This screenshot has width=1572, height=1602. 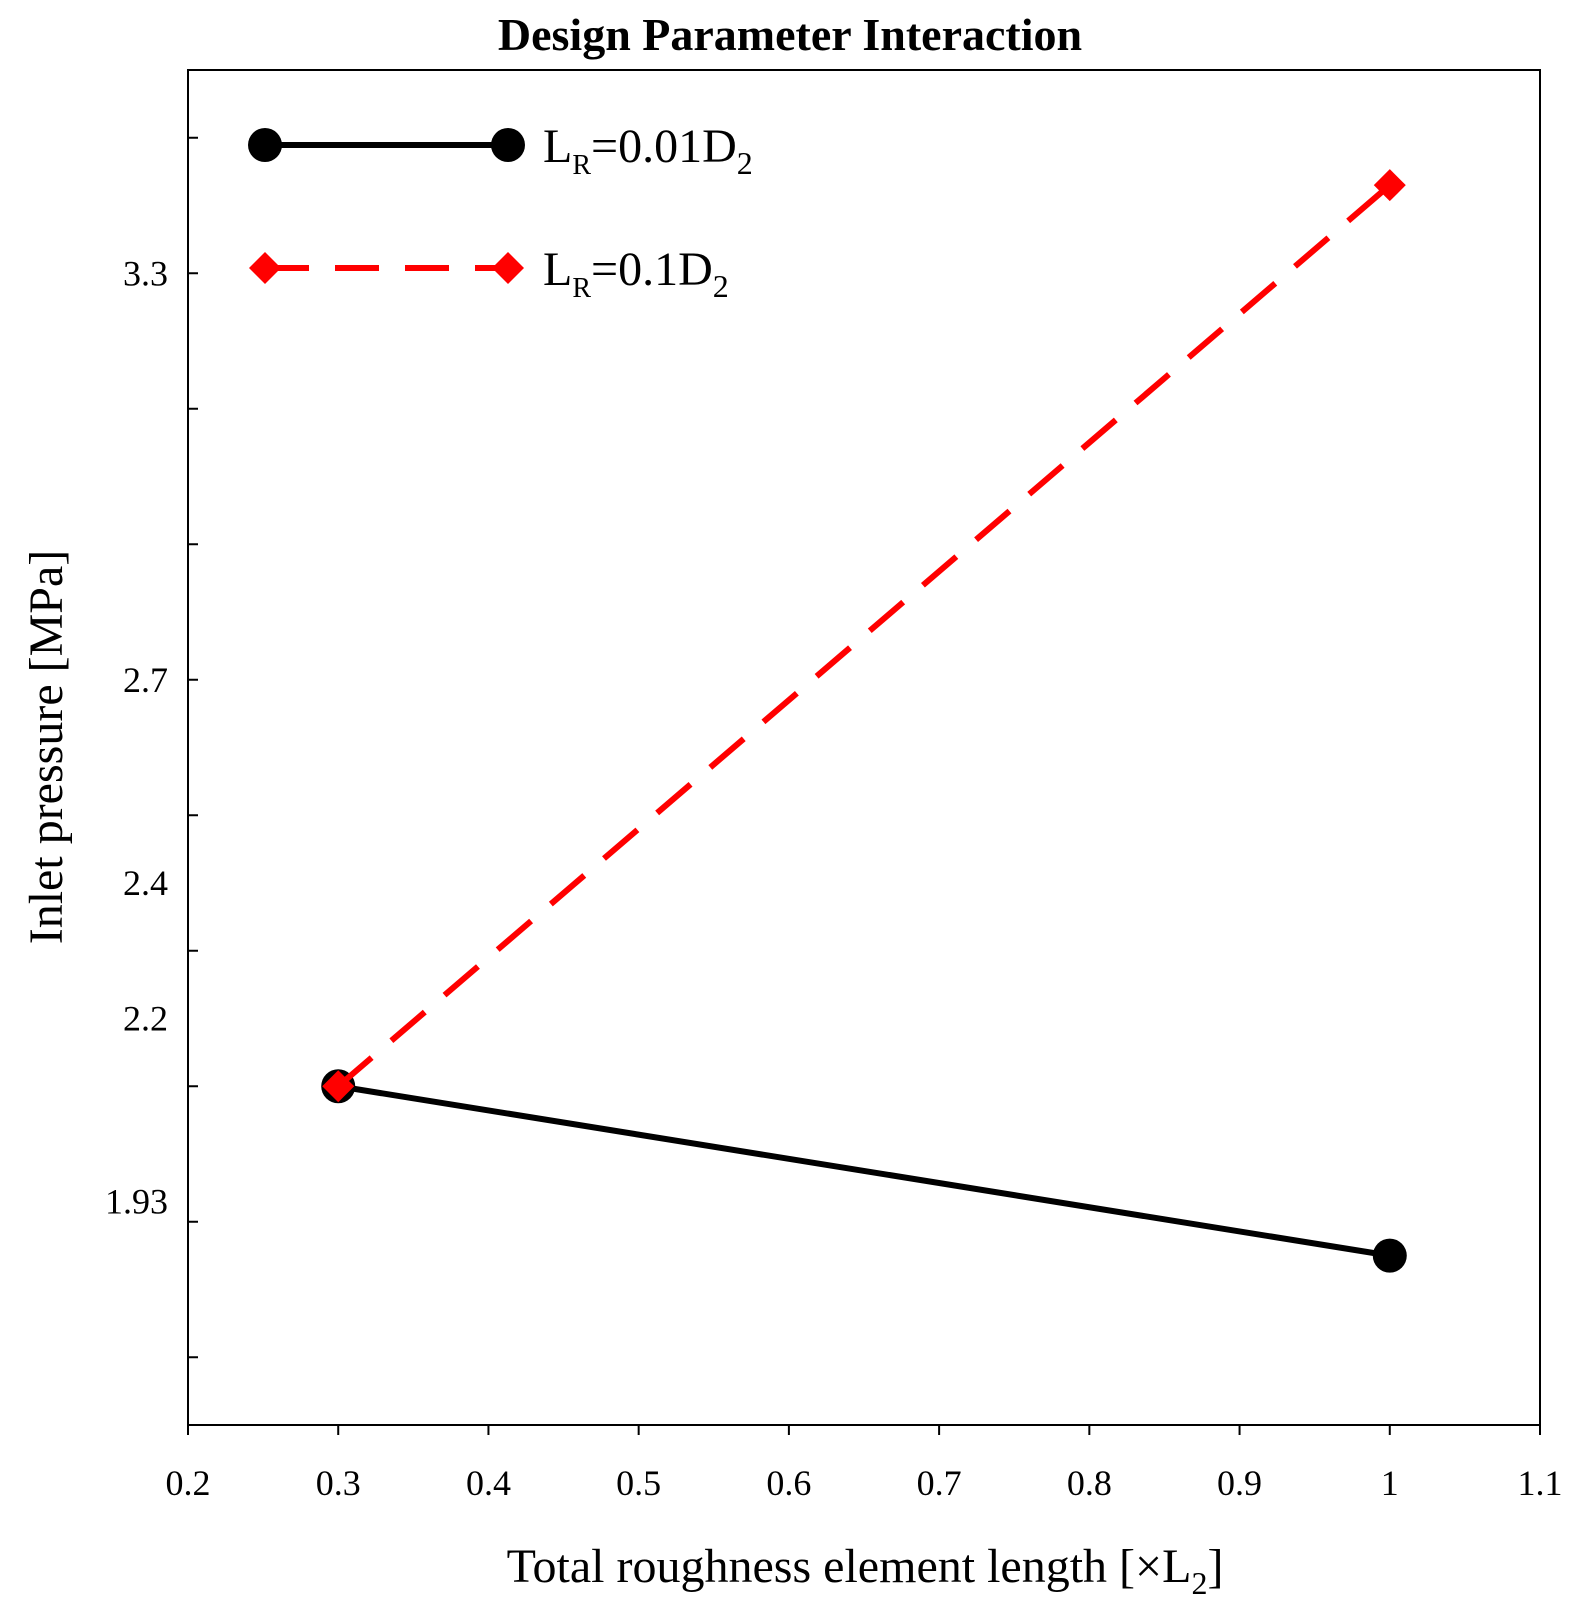 I want to click on x-axis-ticks: 0.2 0.3 0.4 0.5 0.6 0.7 0.8 0.9 1 1.1, so click(x=864, y=1464).